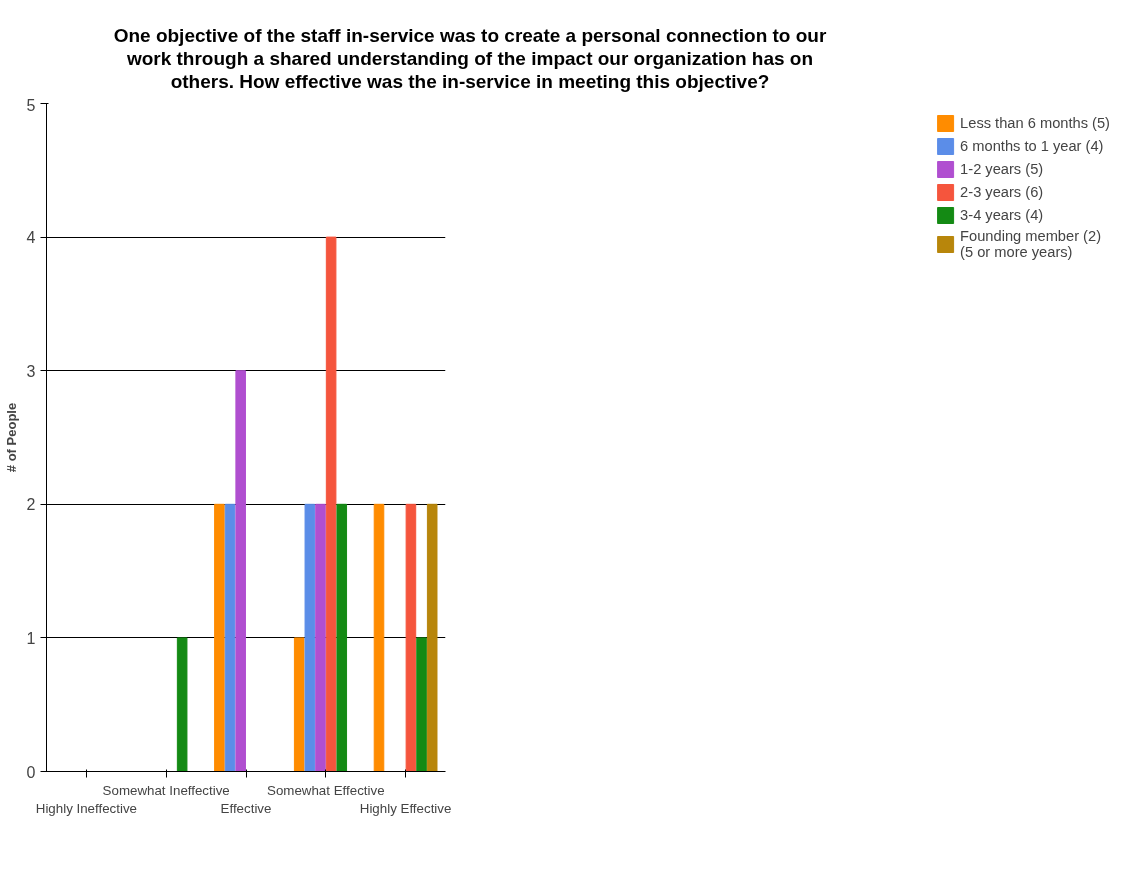  What do you see at coordinates (326, 790) in the screenshot?
I see `x-tick-label: Somewhat Effective` at bounding box center [326, 790].